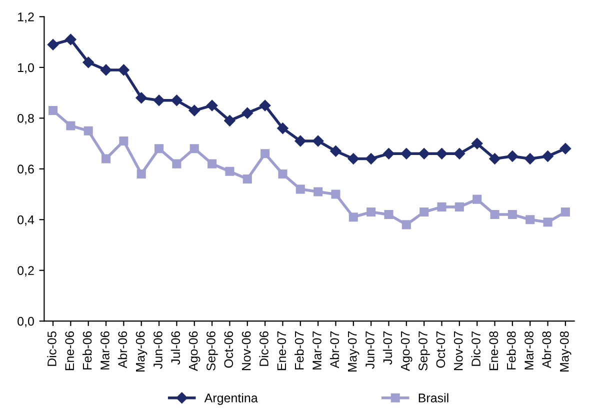 The image size is (589, 417). I want to click on x-tick-label: Feb-07, so click(299, 350).